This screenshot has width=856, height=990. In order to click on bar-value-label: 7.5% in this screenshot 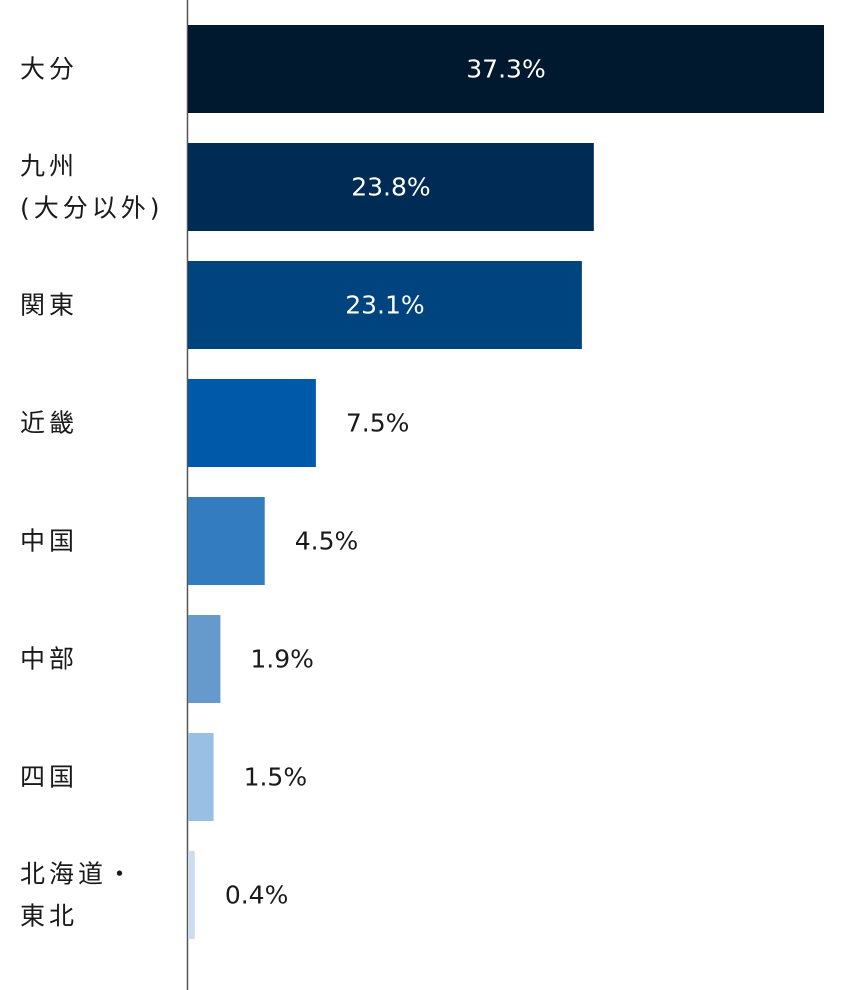, I will do `click(378, 423)`.